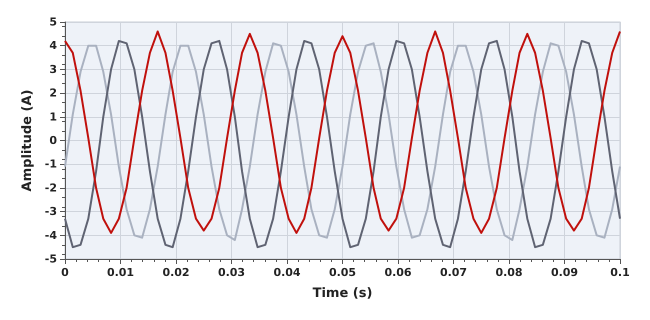  What do you see at coordinates (342, 272) in the screenshot?
I see `x-tick-label: 0.05` at bounding box center [342, 272].